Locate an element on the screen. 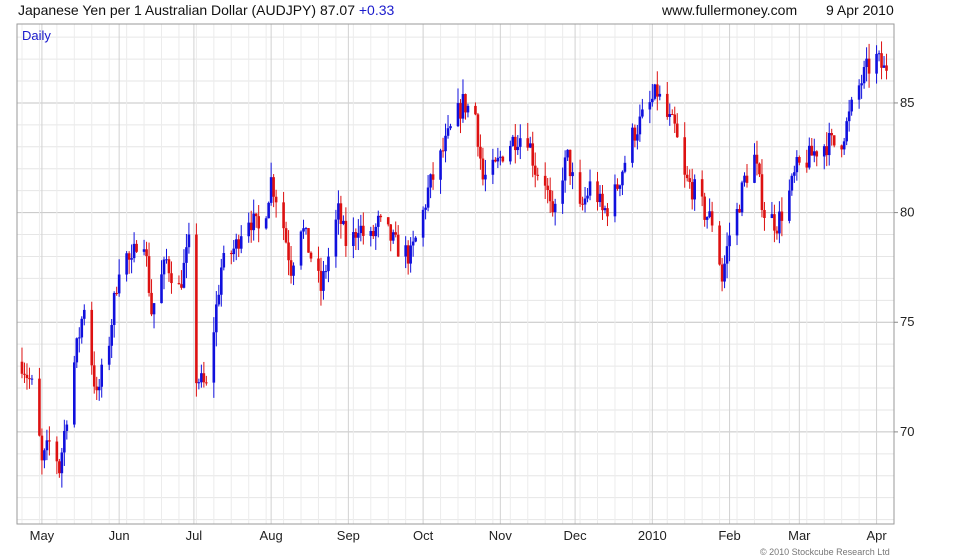  x-tick-label: May is located at coordinates (42, 535).